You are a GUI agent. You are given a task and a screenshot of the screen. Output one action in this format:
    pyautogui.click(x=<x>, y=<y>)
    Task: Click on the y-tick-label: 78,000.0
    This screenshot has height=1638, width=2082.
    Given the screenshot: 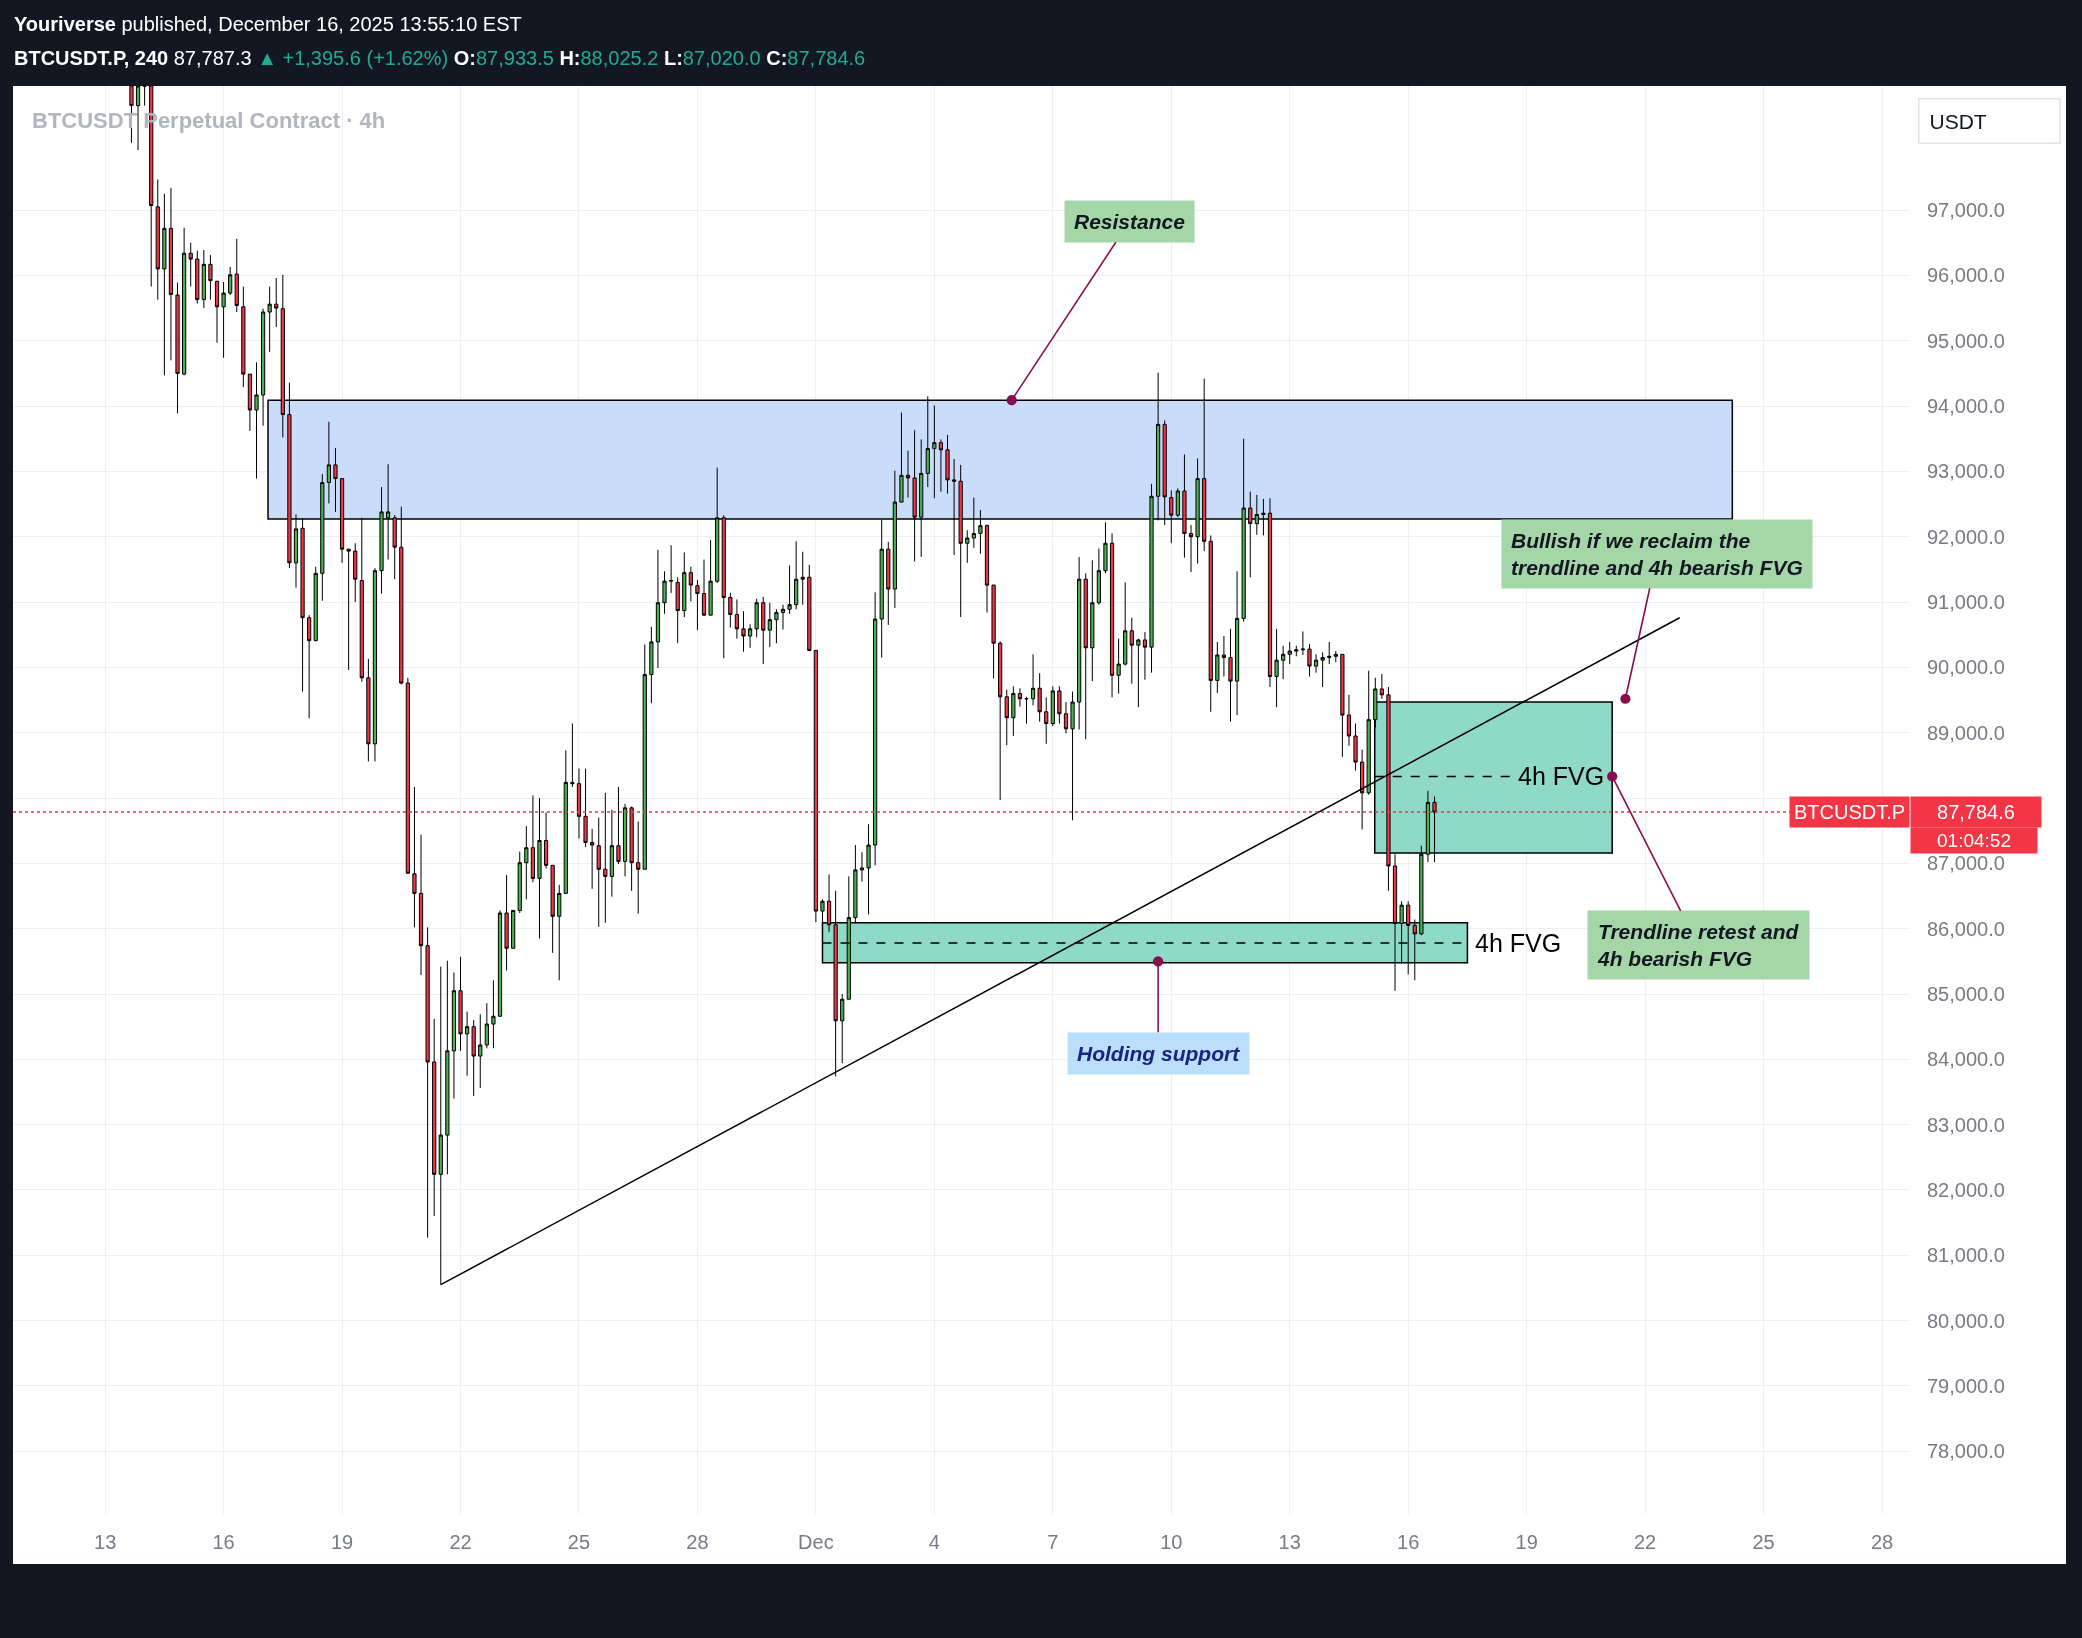 What is the action you would take?
    pyautogui.click(x=1966, y=1451)
    